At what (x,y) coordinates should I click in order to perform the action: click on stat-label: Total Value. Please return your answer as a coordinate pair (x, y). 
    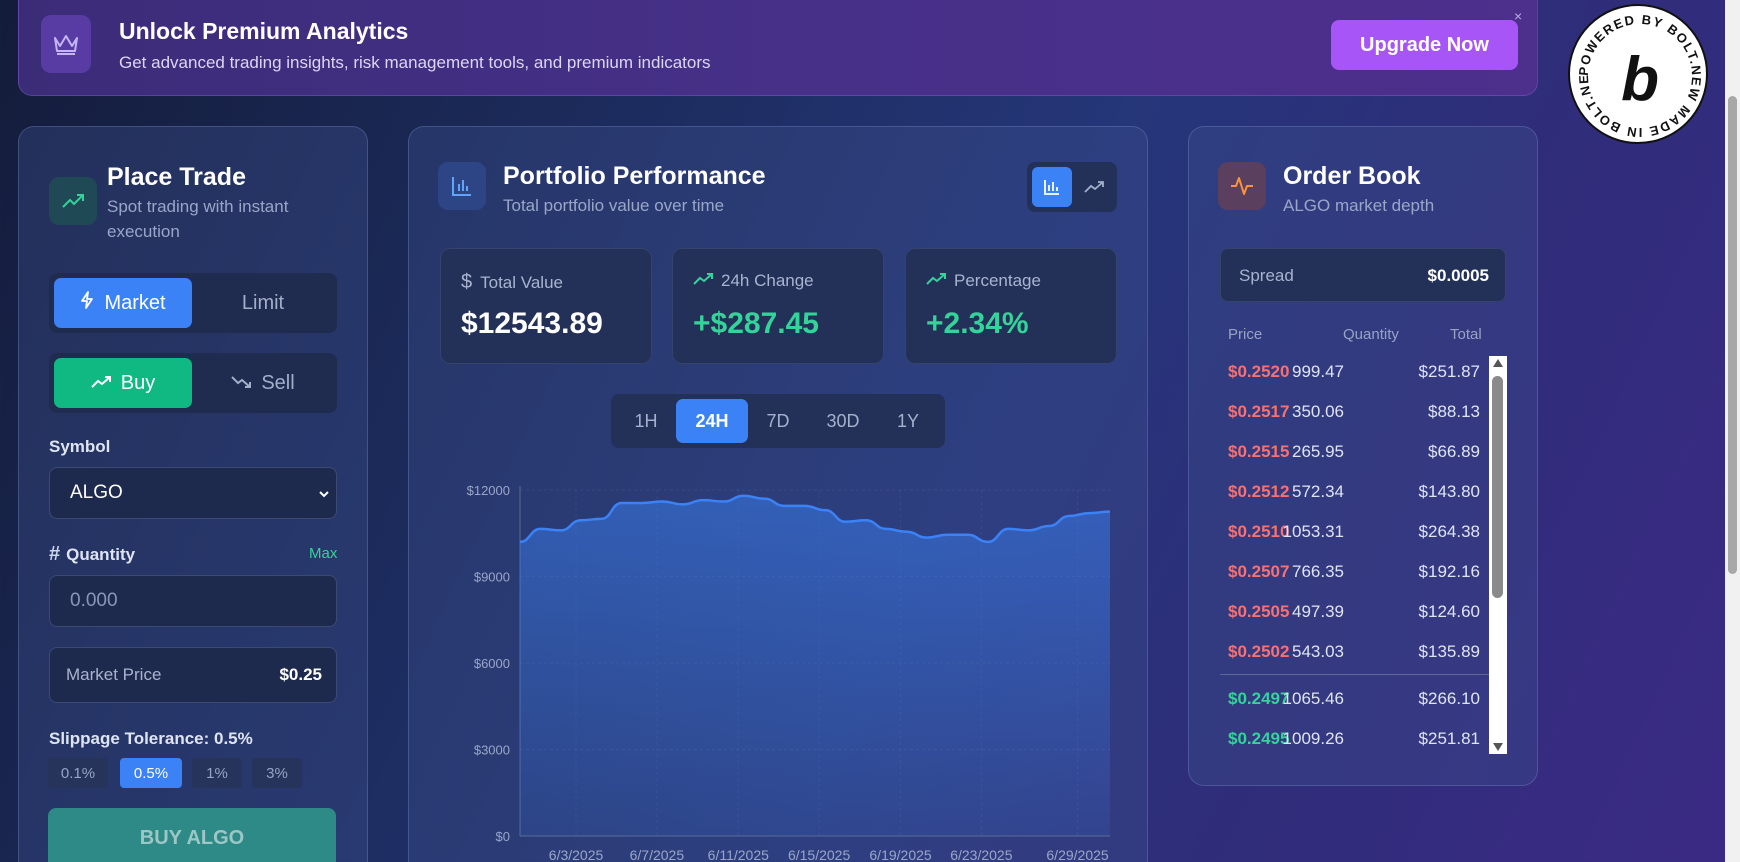
    Looking at the image, I should click on (521, 282).